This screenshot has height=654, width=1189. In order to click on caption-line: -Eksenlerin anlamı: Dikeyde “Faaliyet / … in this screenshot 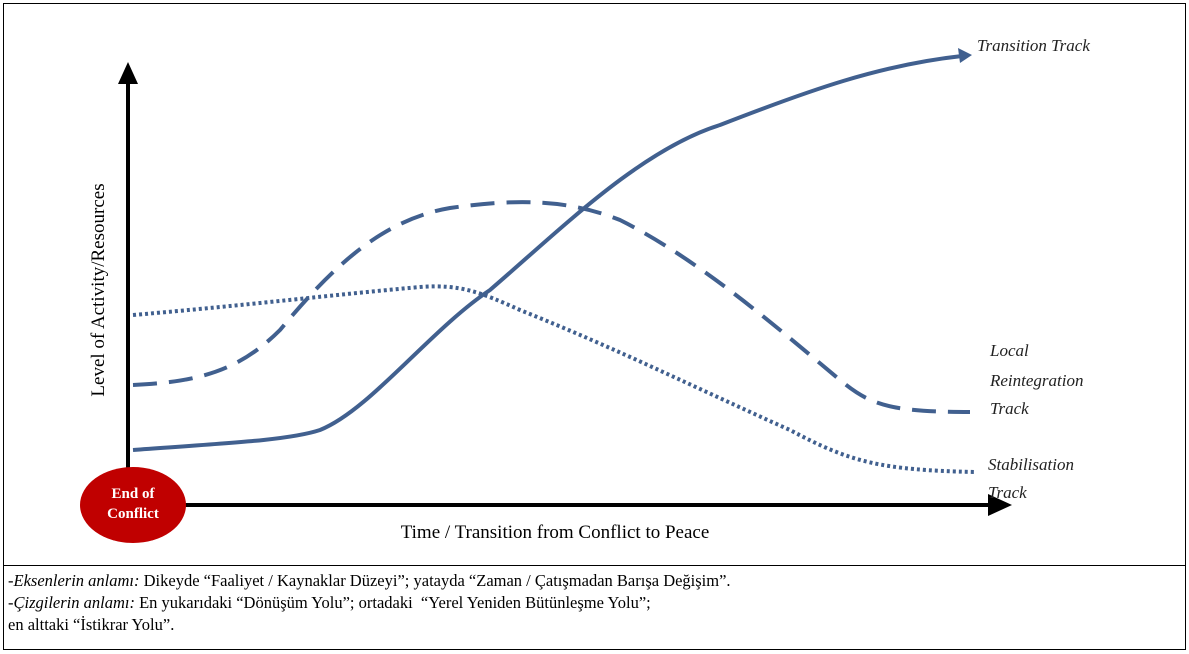, I will do `click(369, 581)`.